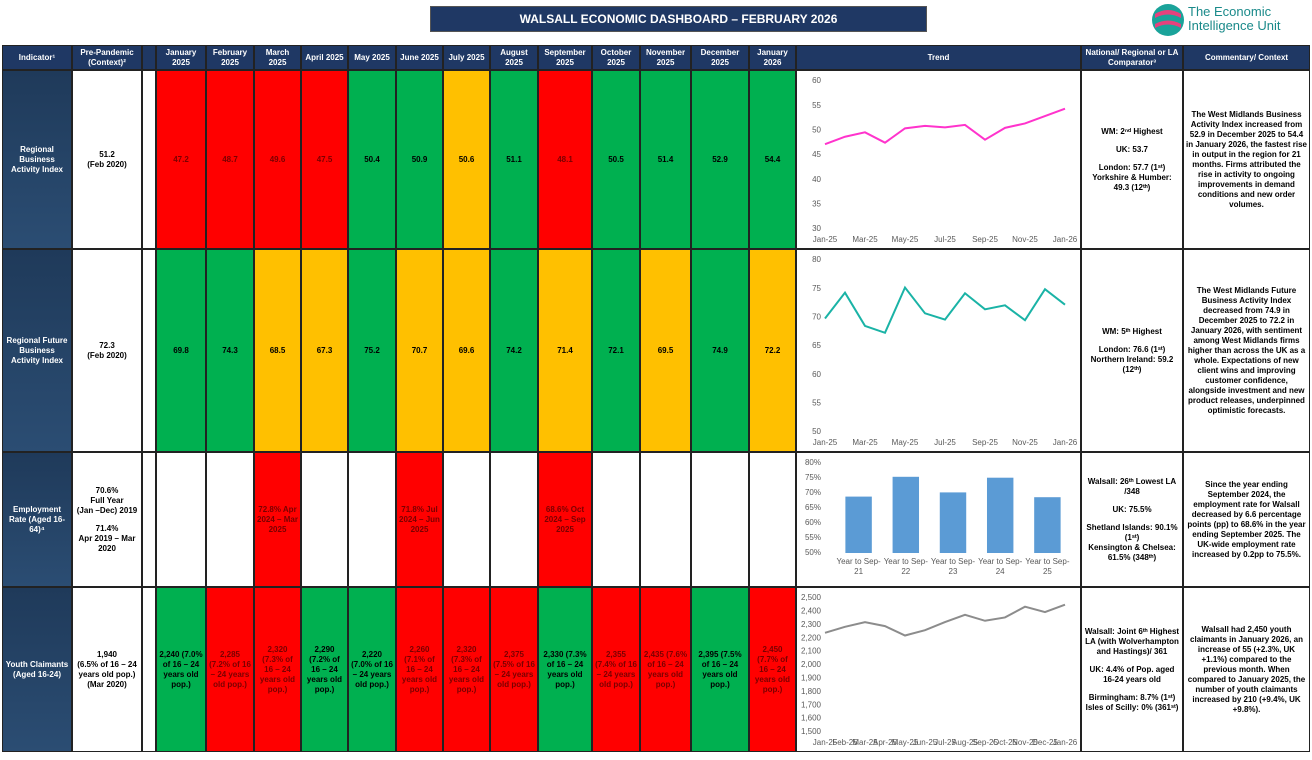 The height and width of the screenshot is (760, 1312). I want to click on cell-text: 49.6, so click(277, 159).